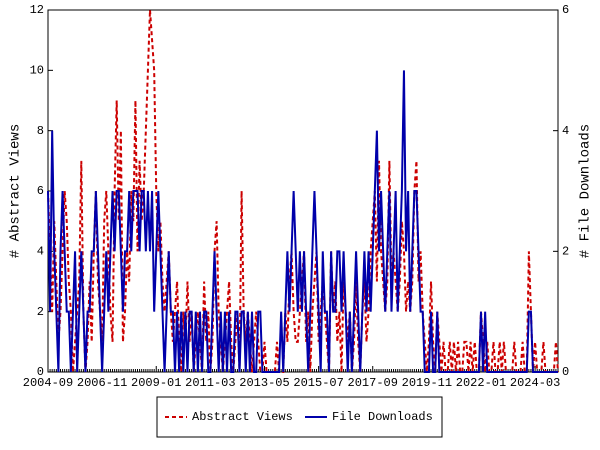  What do you see at coordinates (16, 191) in the screenshot?
I see `y-axis-label: # Abstract Views` at bounding box center [16, 191].